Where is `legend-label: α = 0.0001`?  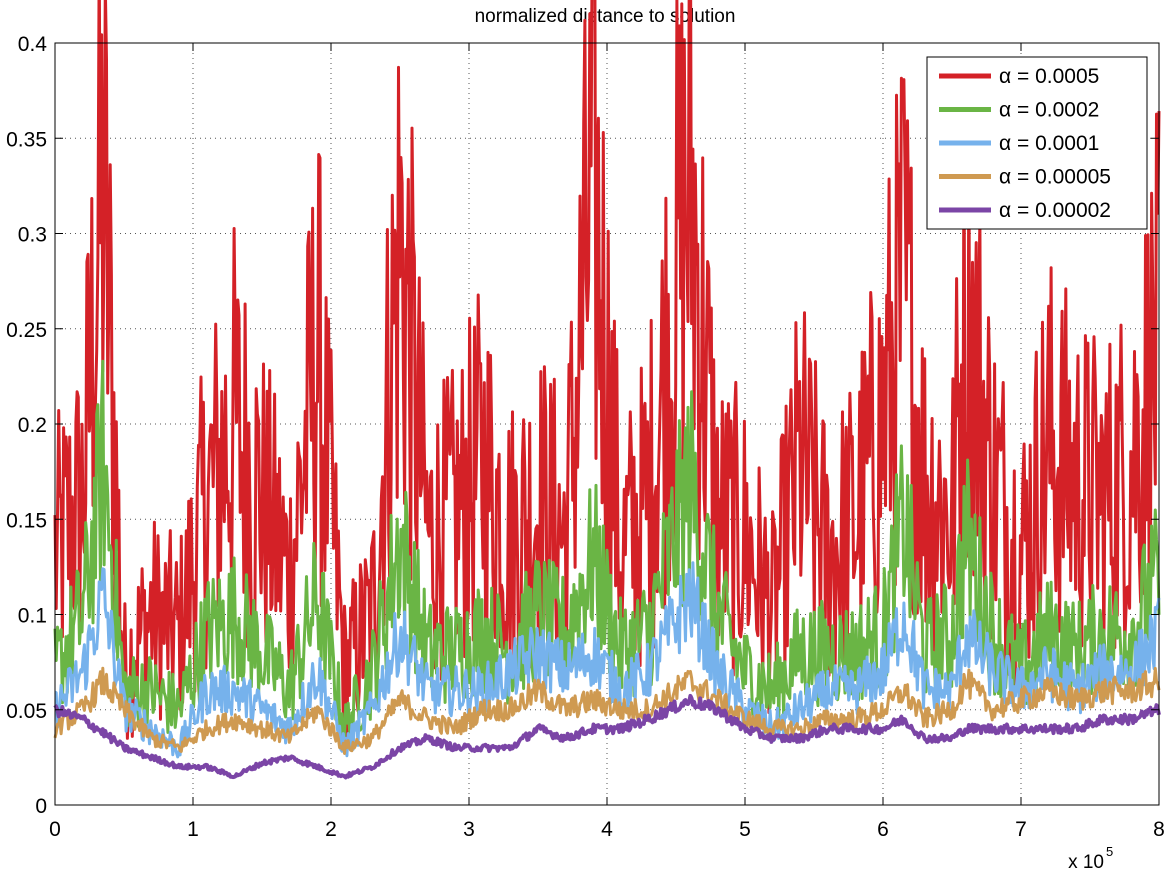 legend-label: α = 0.0001 is located at coordinates (1049, 143).